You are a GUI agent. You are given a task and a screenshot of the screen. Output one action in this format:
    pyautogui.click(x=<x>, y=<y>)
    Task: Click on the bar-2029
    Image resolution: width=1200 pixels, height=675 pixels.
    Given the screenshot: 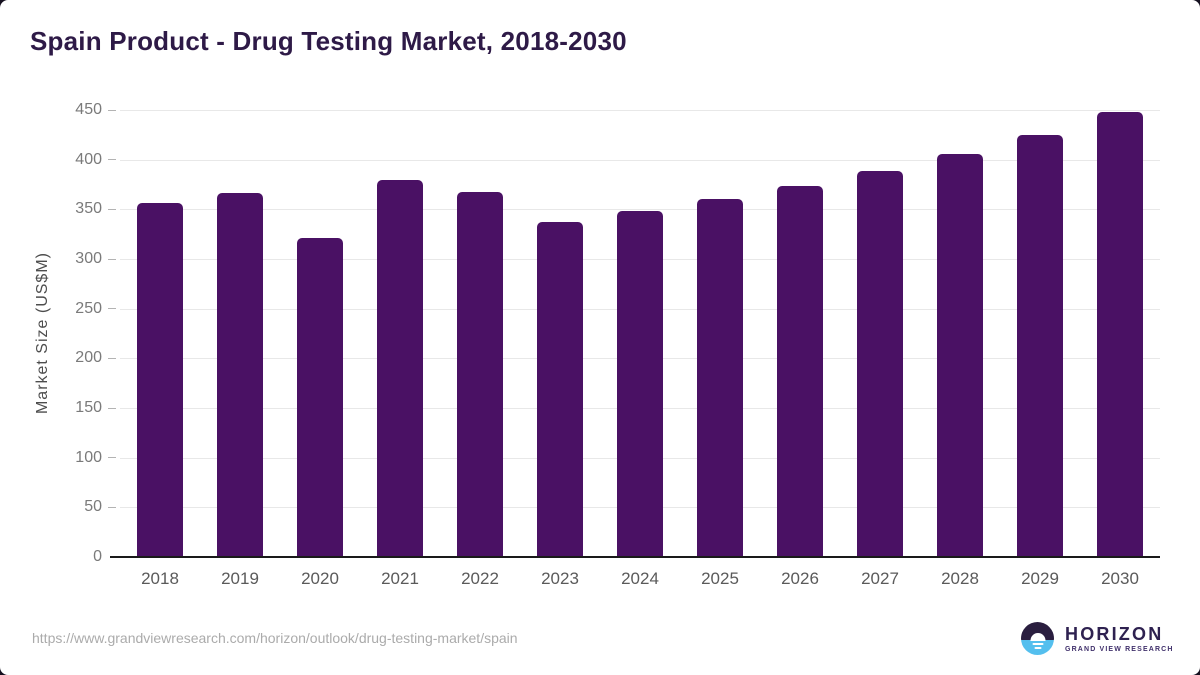 What is the action you would take?
    pyautogui.click(x=1040, y=345)
    